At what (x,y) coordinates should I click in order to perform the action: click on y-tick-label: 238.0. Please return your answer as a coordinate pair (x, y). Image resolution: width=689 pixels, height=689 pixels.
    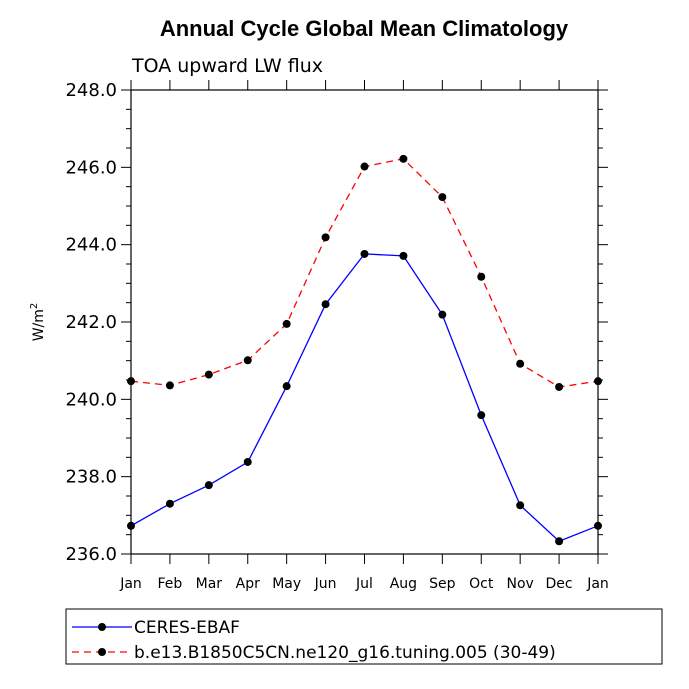
    Looking at the image, I should click on (91, 477).